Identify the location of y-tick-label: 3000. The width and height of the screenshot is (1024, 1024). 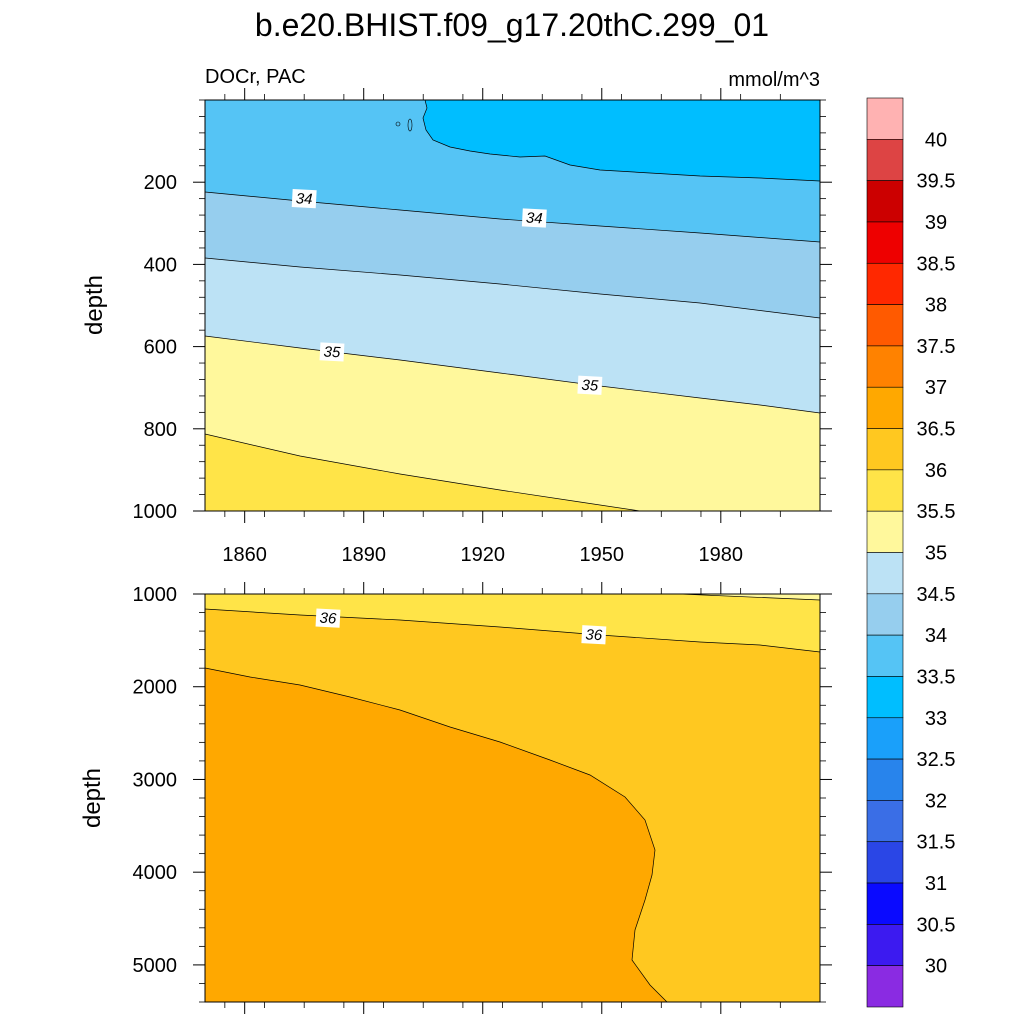
(155, 780).